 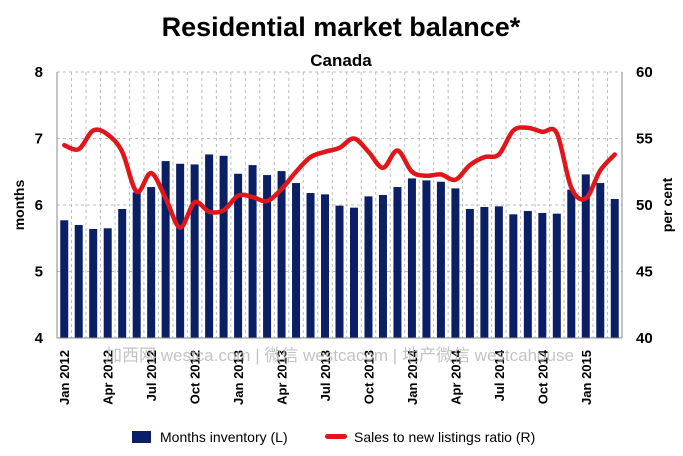 What do you see at coordinates (444, 437) in the screenshot?
I see `legend-label-line: Sales to new listings ratio (R)` at bounding box center [444, 437].